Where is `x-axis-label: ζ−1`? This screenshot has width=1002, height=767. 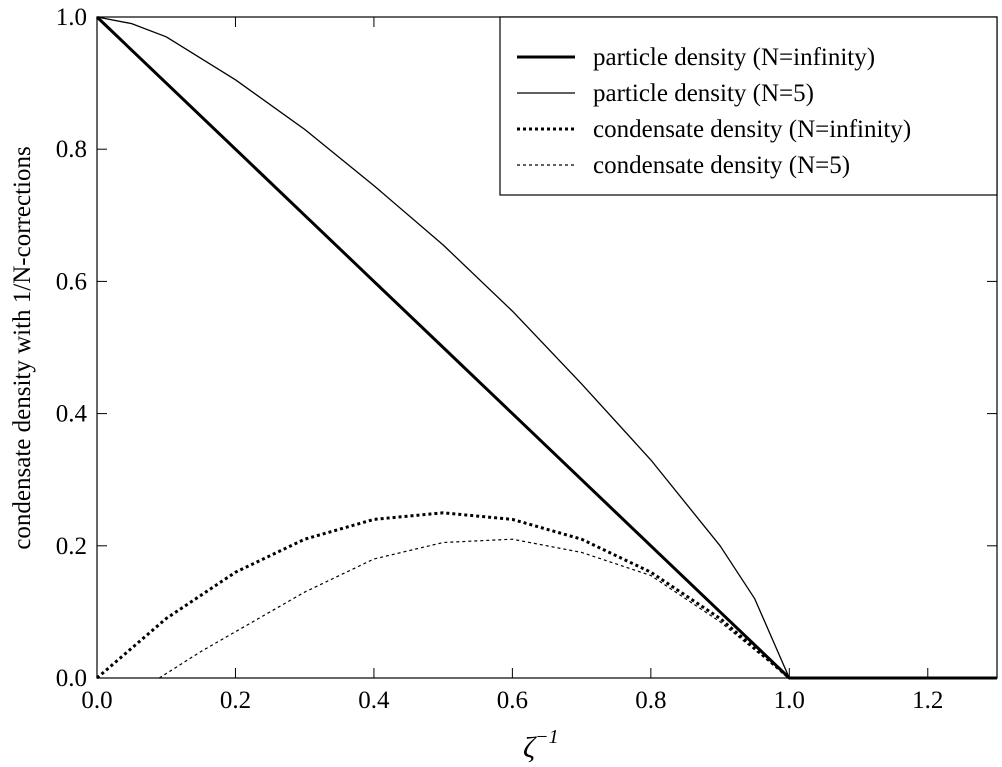 x-axis-label: ζ−1 is located at coordinates (541, 745).